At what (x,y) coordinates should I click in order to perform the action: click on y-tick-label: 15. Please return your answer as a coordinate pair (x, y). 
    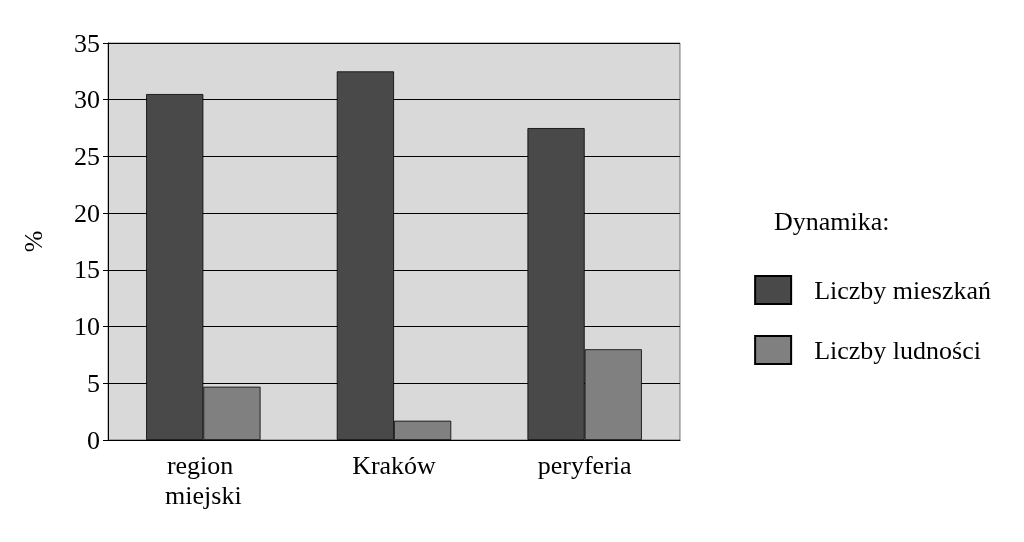
    Looking at the image, I should click on (87, 270).